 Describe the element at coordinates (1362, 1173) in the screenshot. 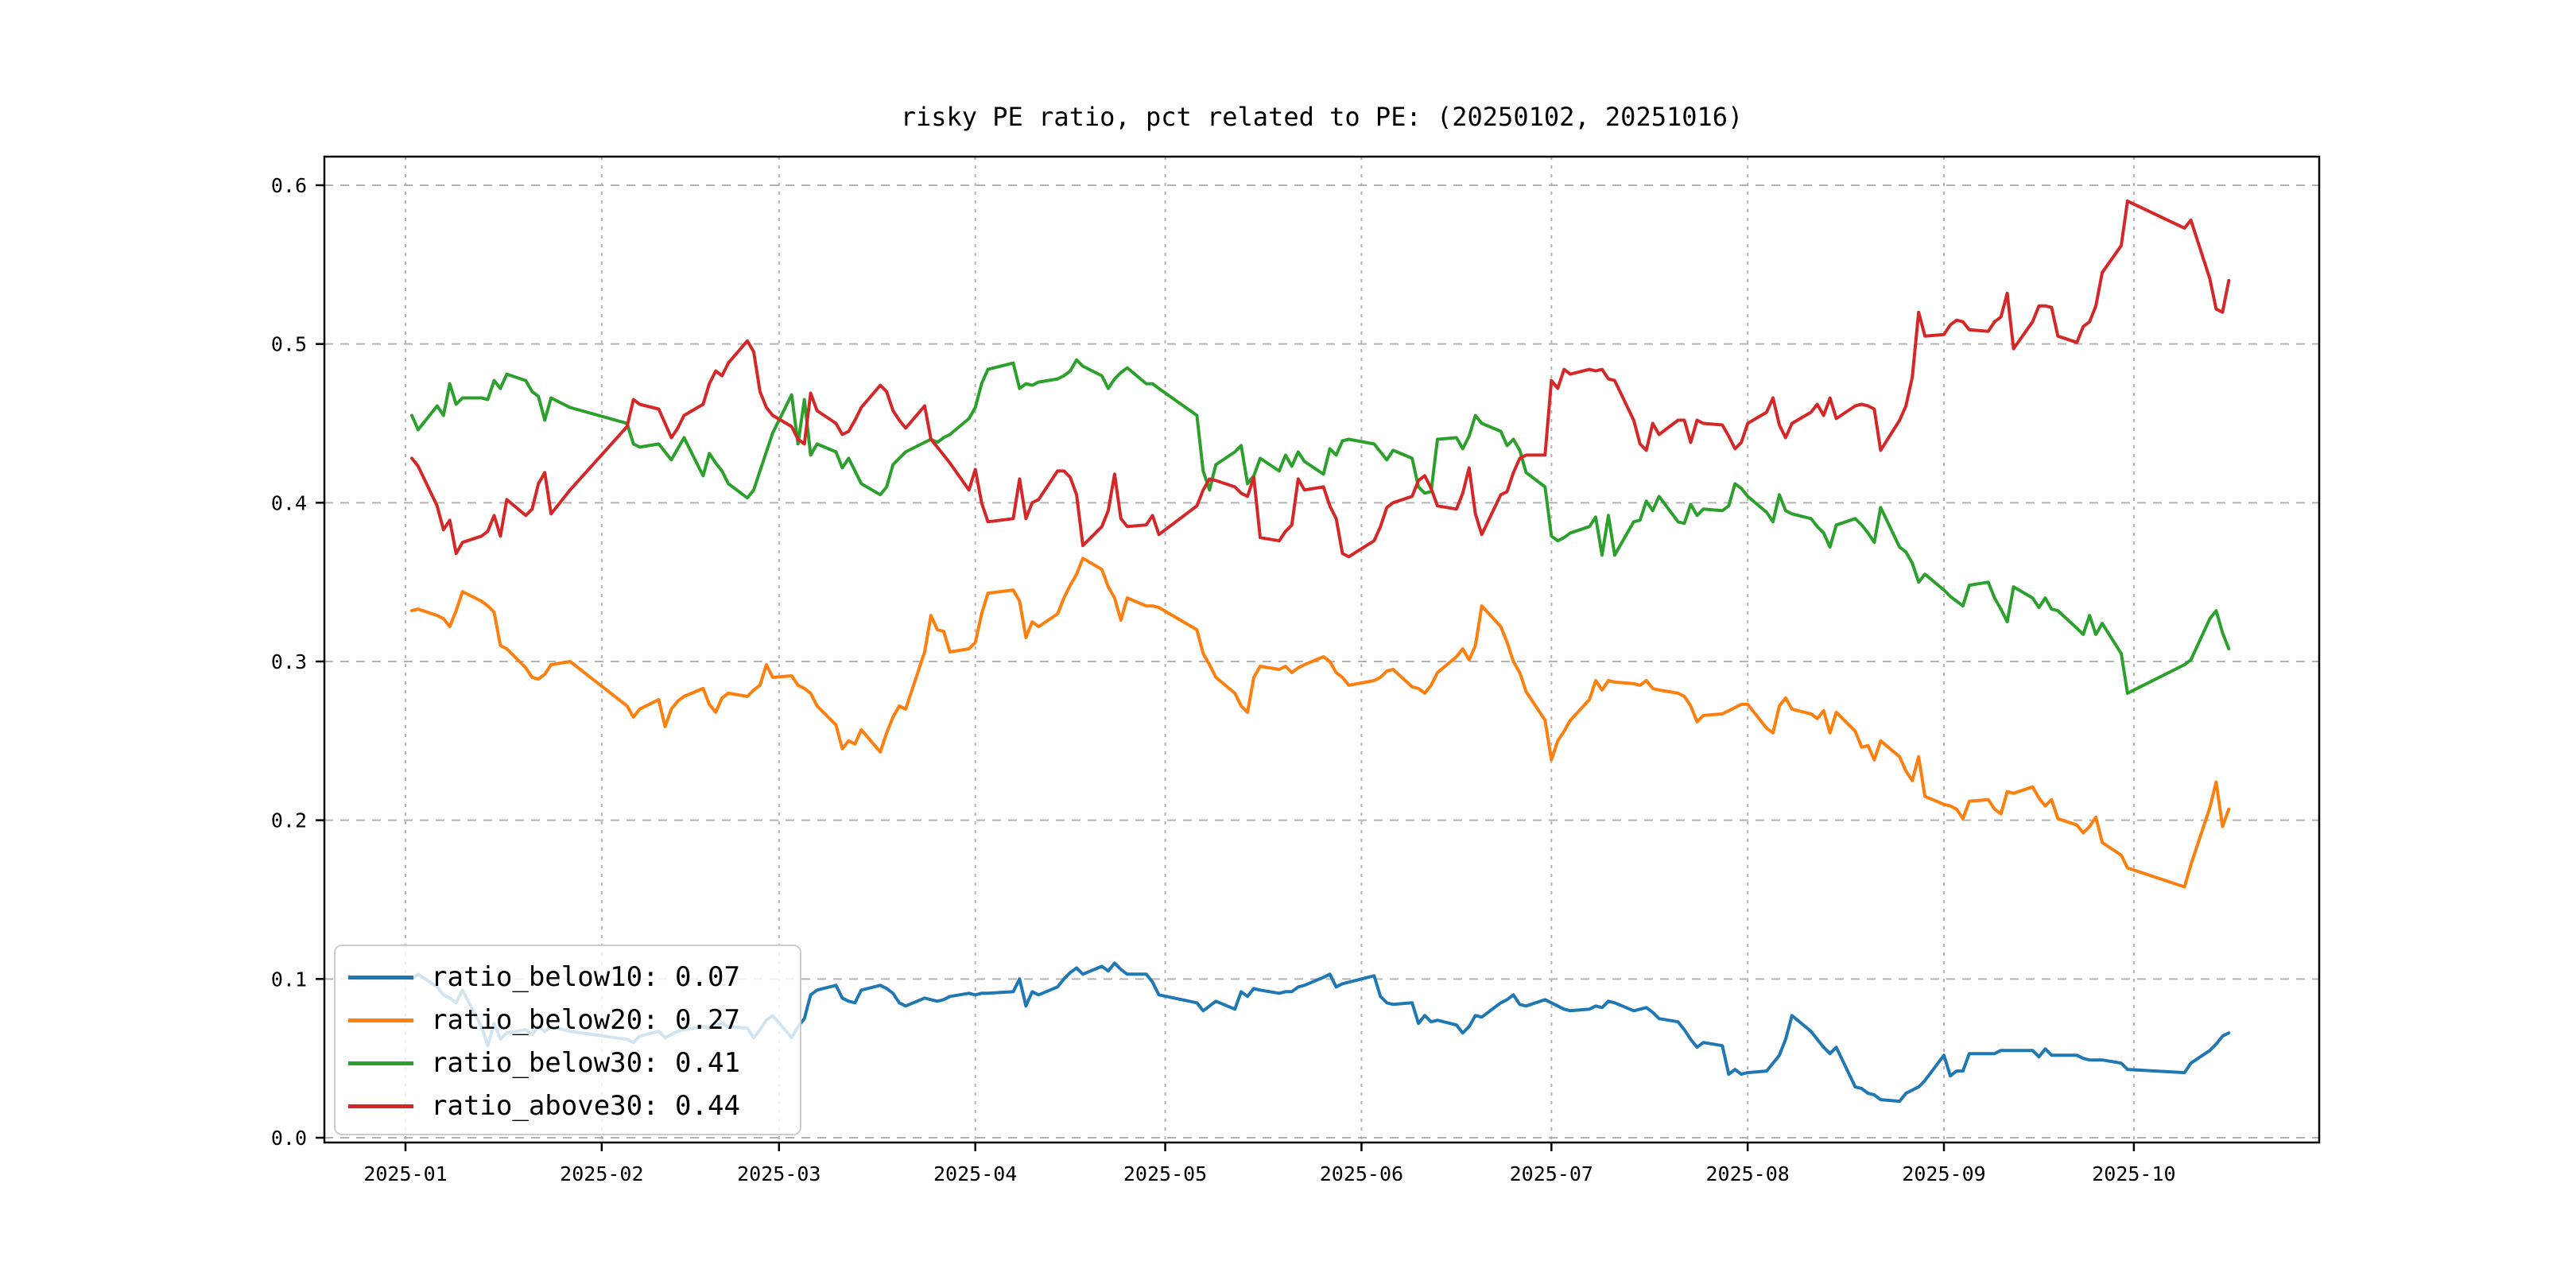

I see `x-tick-label: 2025-06` at that location.